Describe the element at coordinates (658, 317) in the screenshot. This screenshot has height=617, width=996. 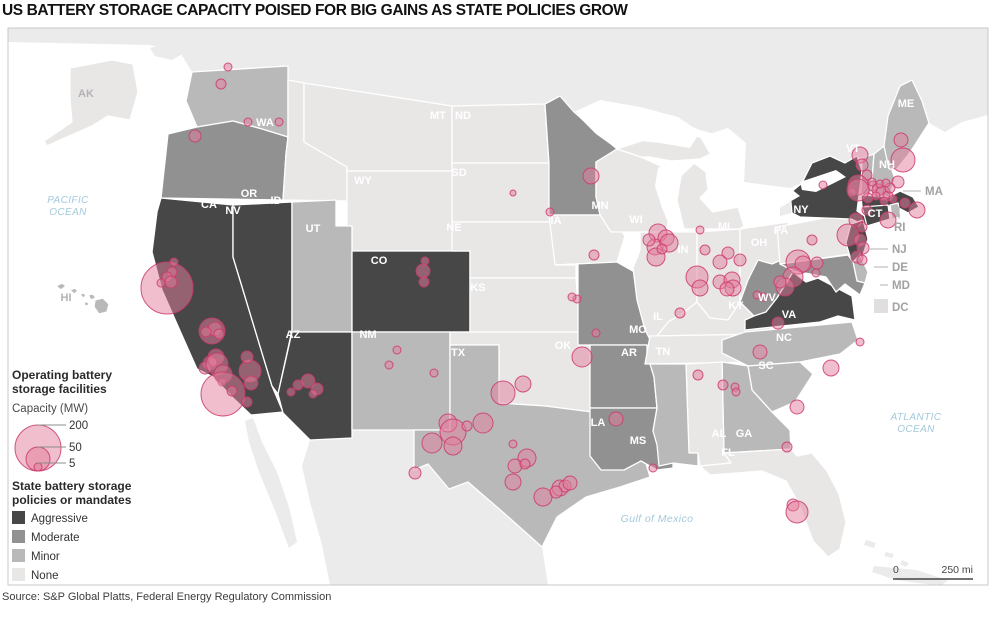
I see `state-label-IL: IL` at that location.